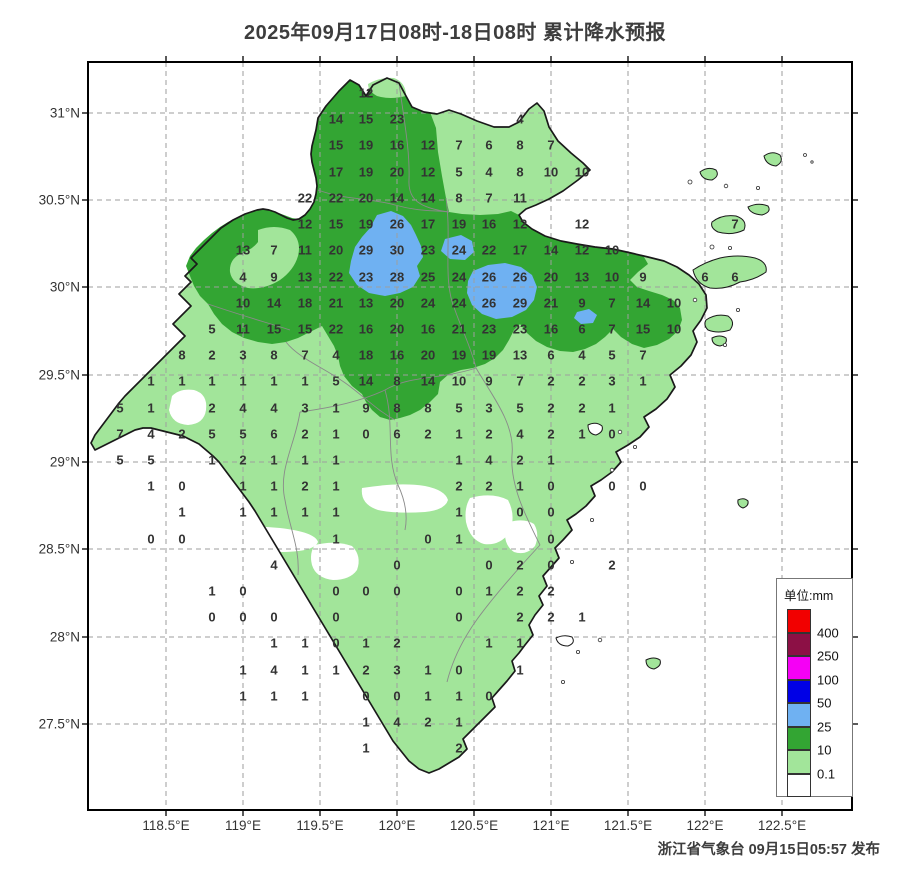 The image size is (900, 877). Describe the element at coordinates (668, 411) in the screenshot. I see `islands` at that location.